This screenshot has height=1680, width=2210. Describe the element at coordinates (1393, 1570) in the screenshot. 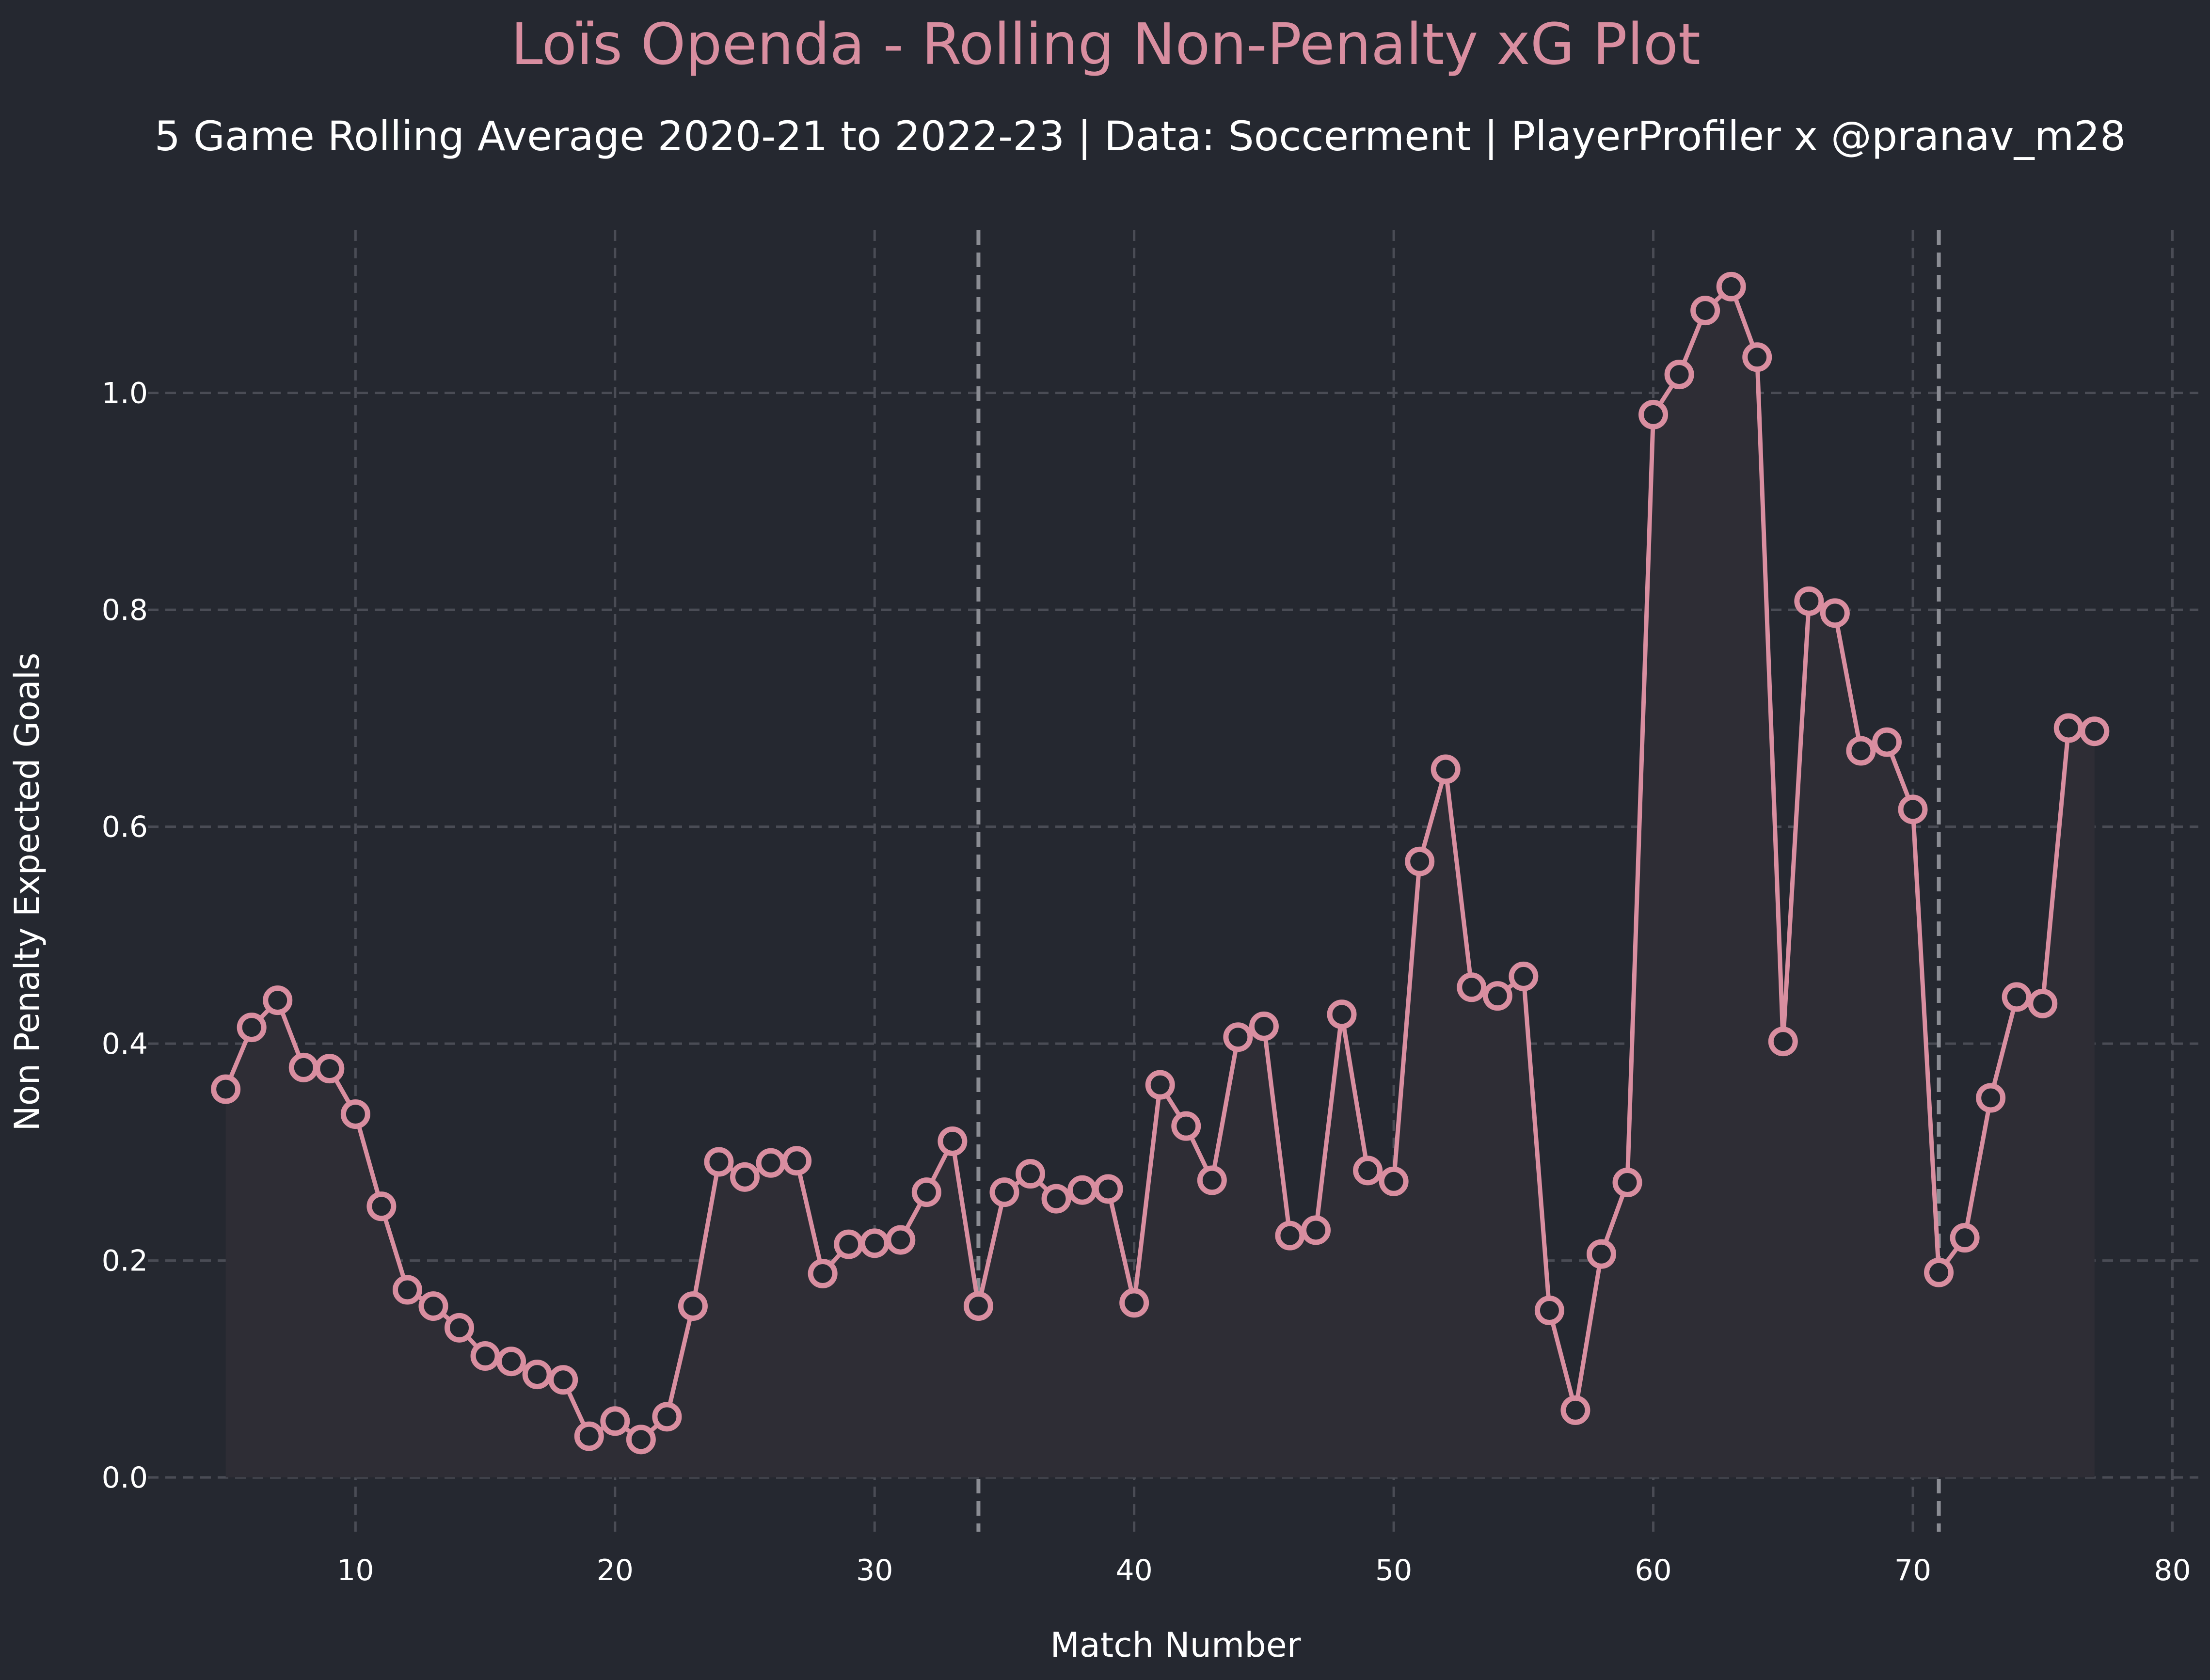

I see `x-tick-label: 50` at that location.